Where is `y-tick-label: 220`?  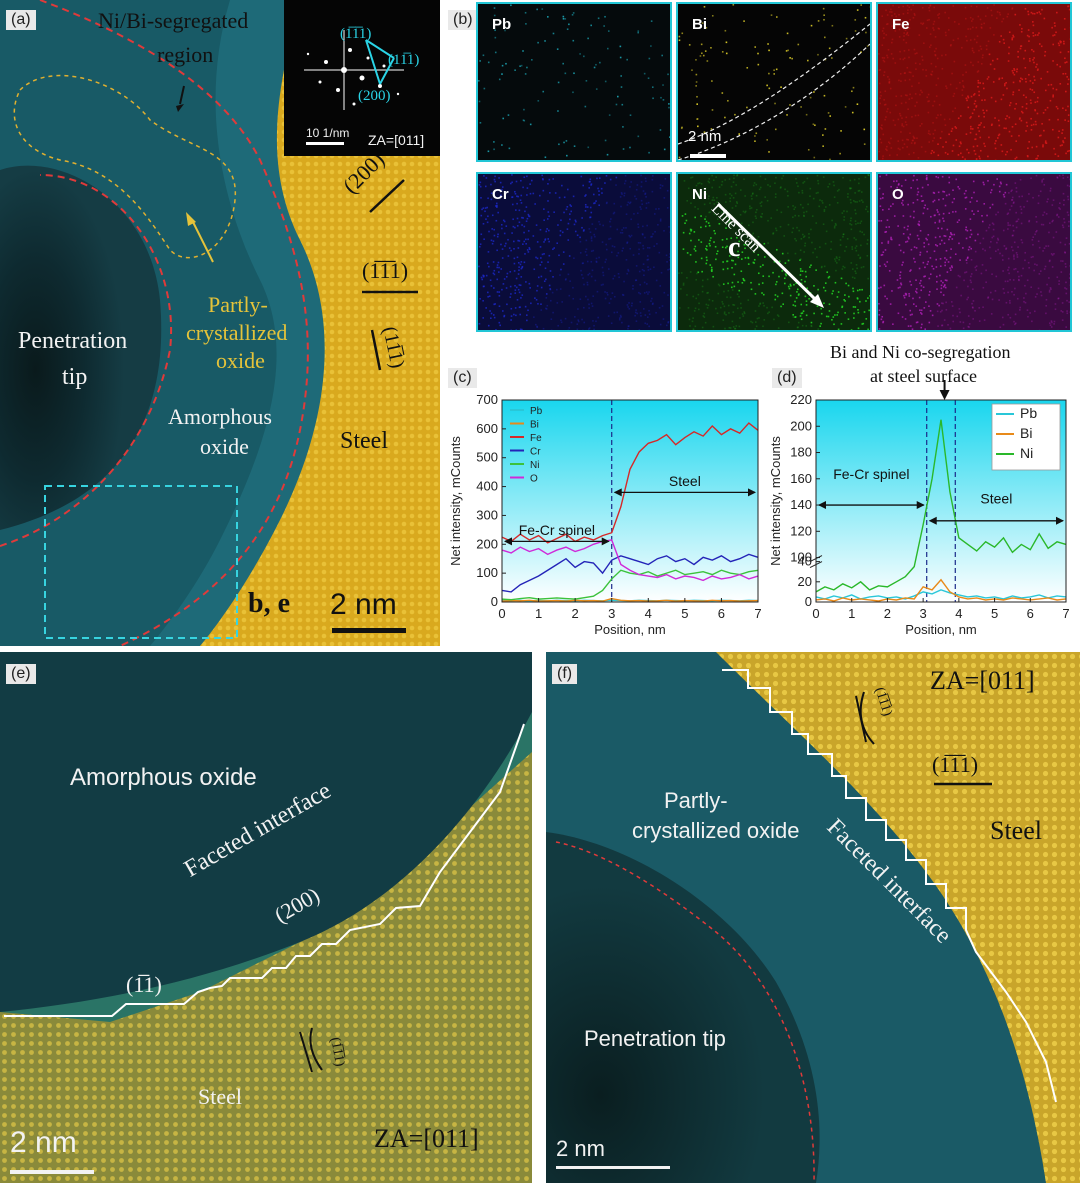
y-tick-label: 220 is located at coordinates (801, 399).